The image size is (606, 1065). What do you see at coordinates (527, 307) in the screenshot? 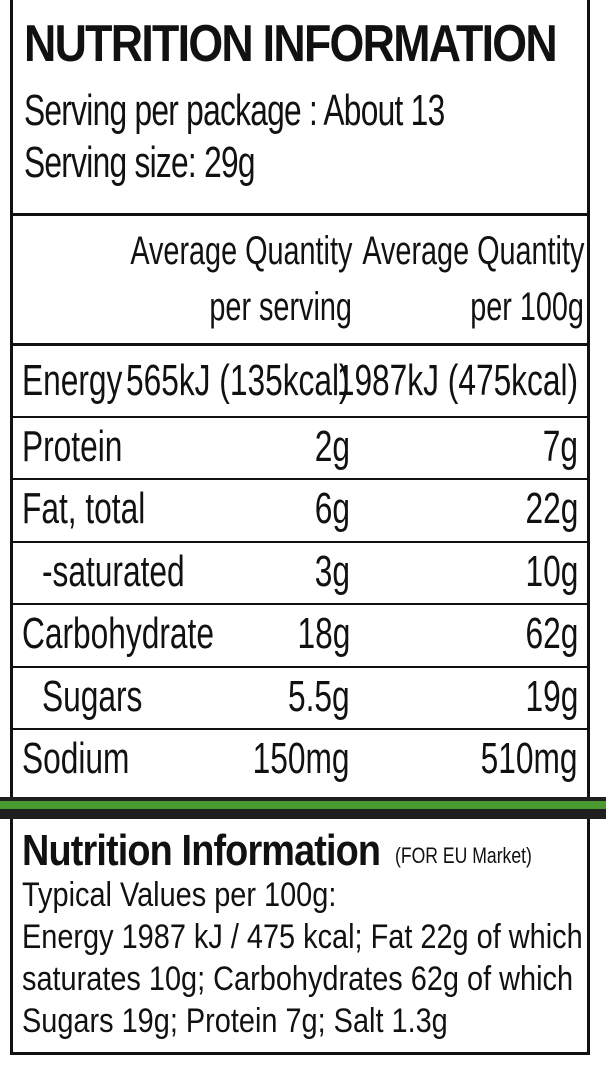
I see `col-per-100g-line2: per 100g` at bounding box center [527, 307].